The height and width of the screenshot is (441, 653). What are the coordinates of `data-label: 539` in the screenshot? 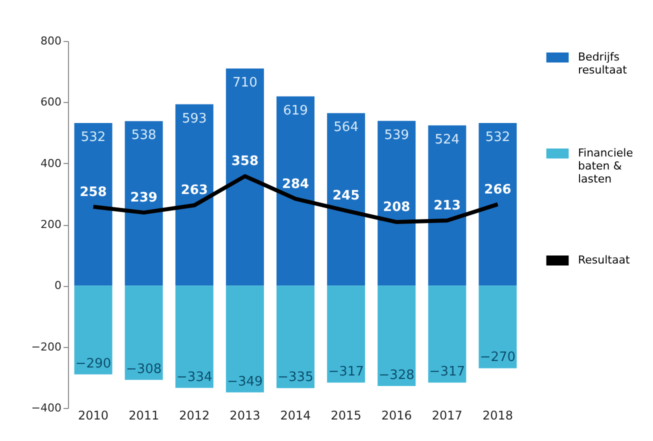 It's located at (397, 135).